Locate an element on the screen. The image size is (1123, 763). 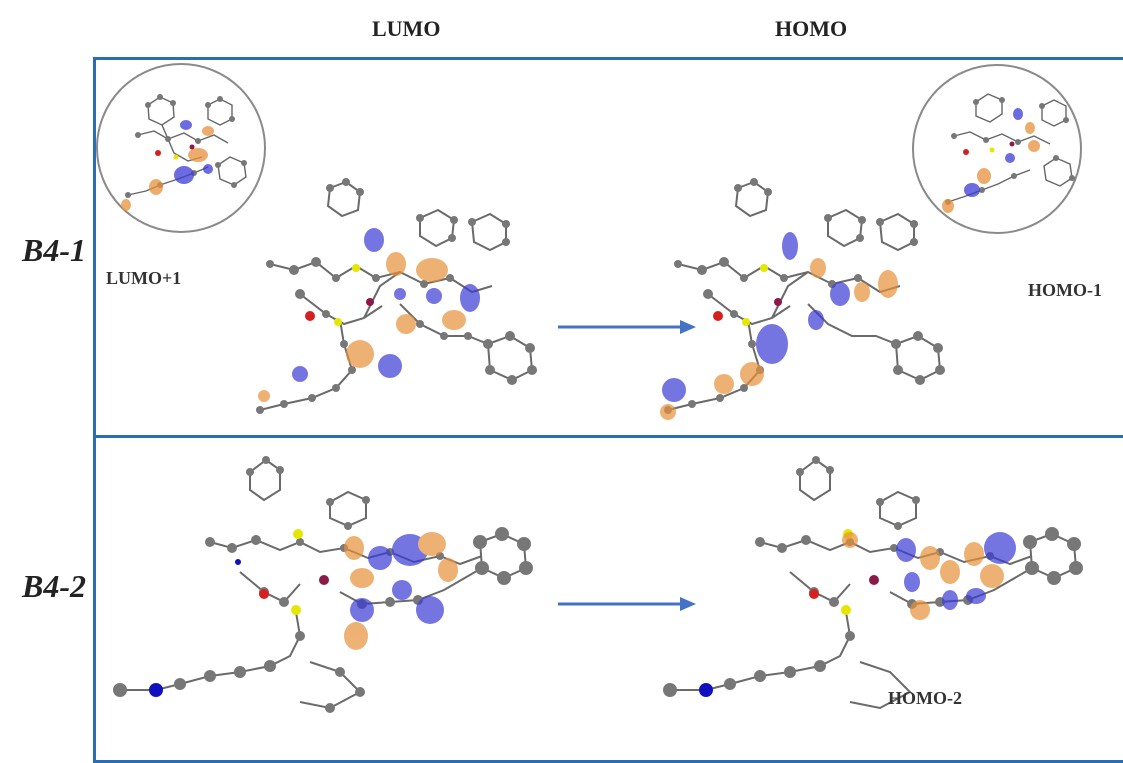
lumo-header: LUMO is located at coordinates (406, 28).